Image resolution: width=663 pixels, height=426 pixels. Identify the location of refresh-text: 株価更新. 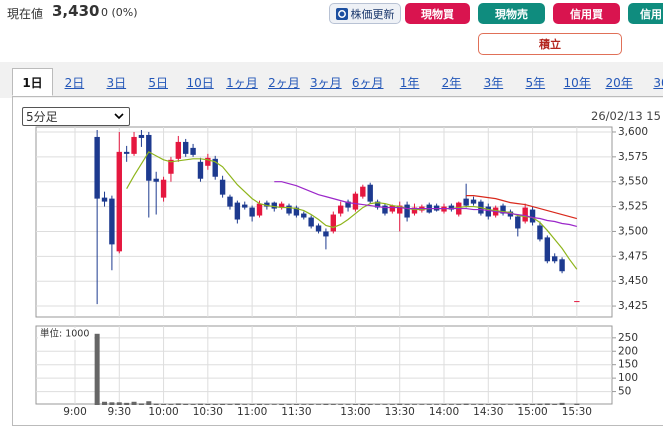
(373, 14).